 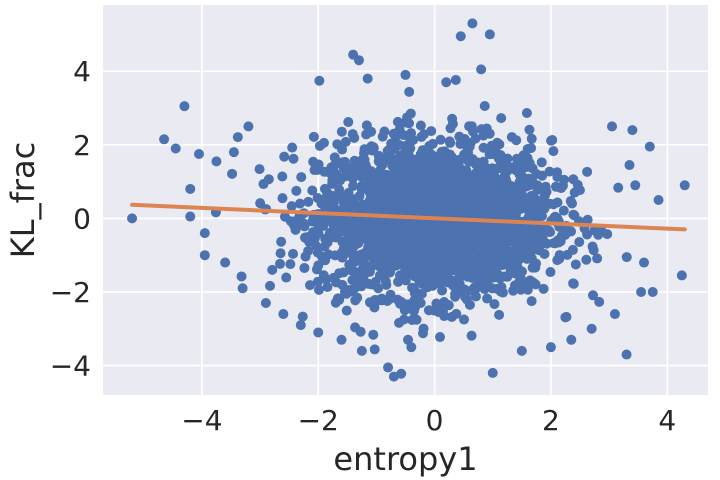 What do you see at coordinates (318, 420) in the screenshot?
I see `x-tick-label: −2` at bounding box center [318, 420].